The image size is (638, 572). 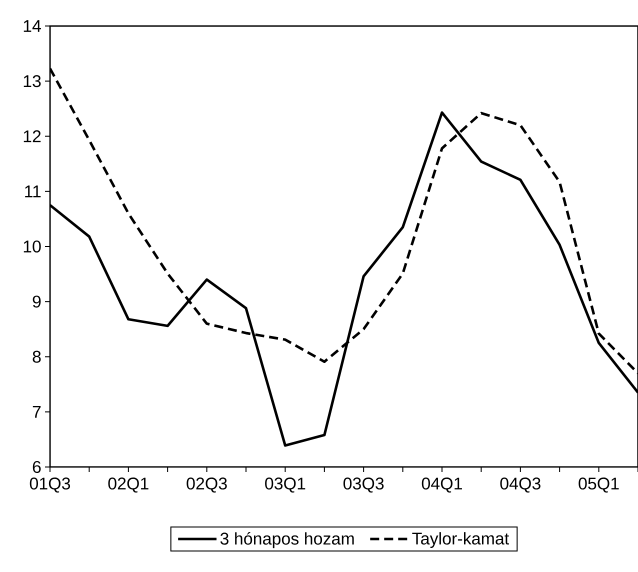 What do you see at coordinates (461, 540) in the screenshot?
I see `legend-label: Taylor-kamat` at bounding box center [461, 540].